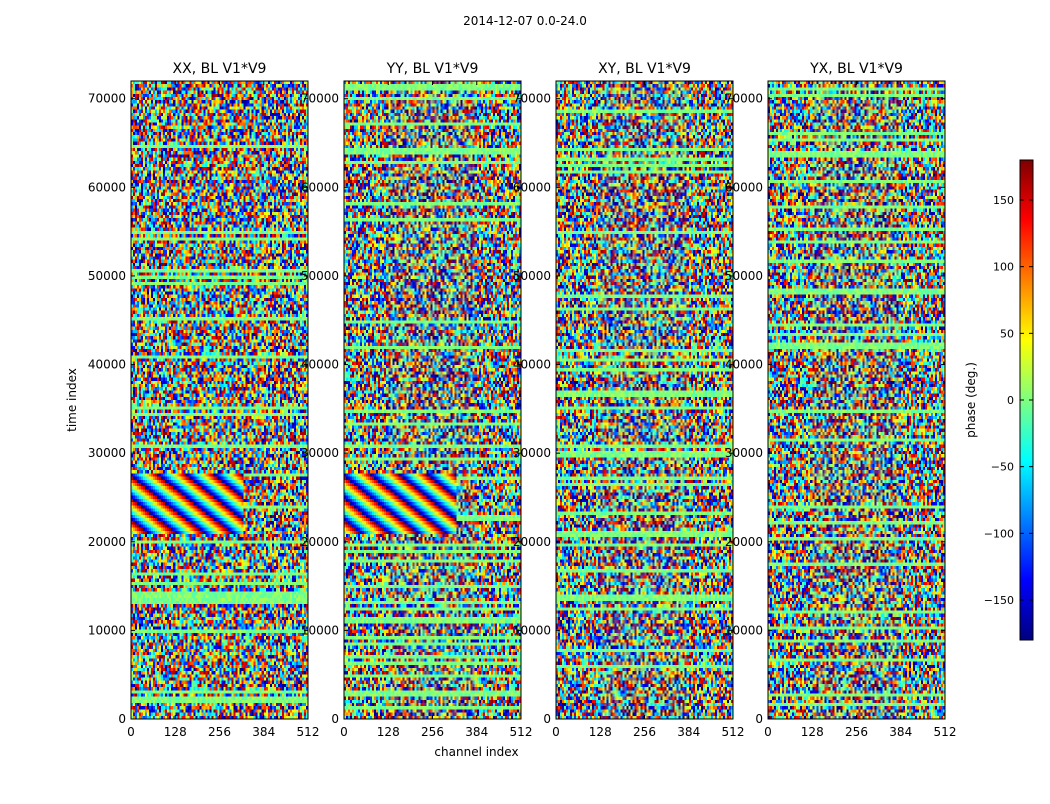 The height and width of the screenshot is (804, 1050). What do you see at coordinates (971, 400) in the screenshot?
I see `colorbar-label: phase (deg.)` at bounding box center [971, 400].